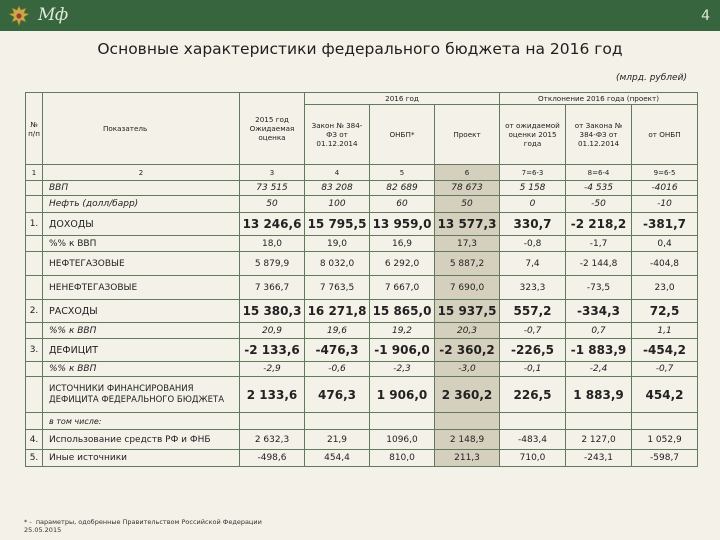  Describe the element at coordinates (402, 458) in the screenshot. I see `table-cell: 810,0` at that location.